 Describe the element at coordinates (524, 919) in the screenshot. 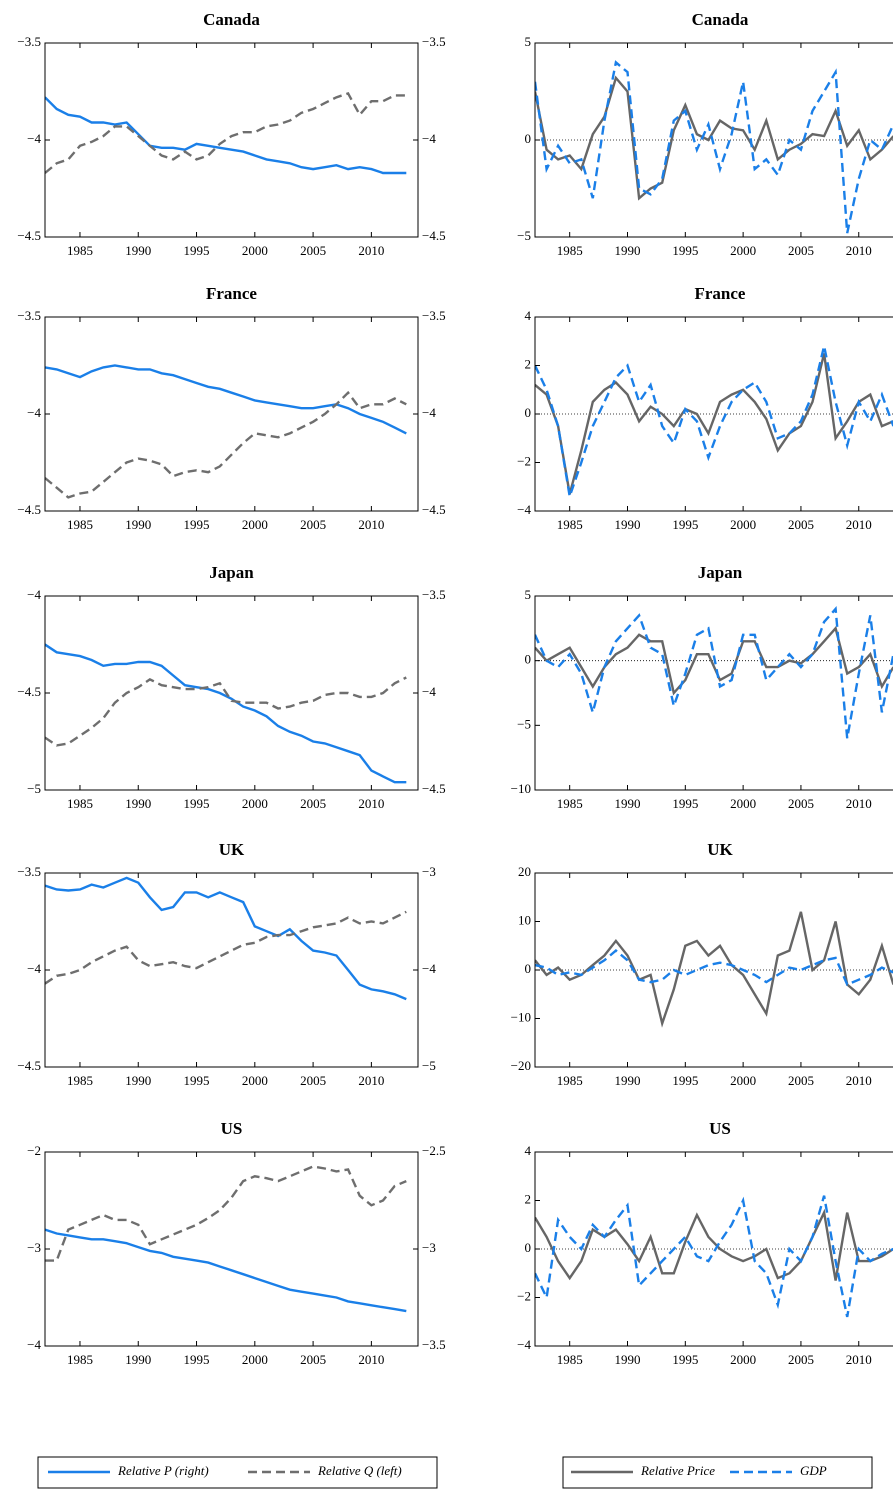

I see `y-tick-label: 10` at that location.